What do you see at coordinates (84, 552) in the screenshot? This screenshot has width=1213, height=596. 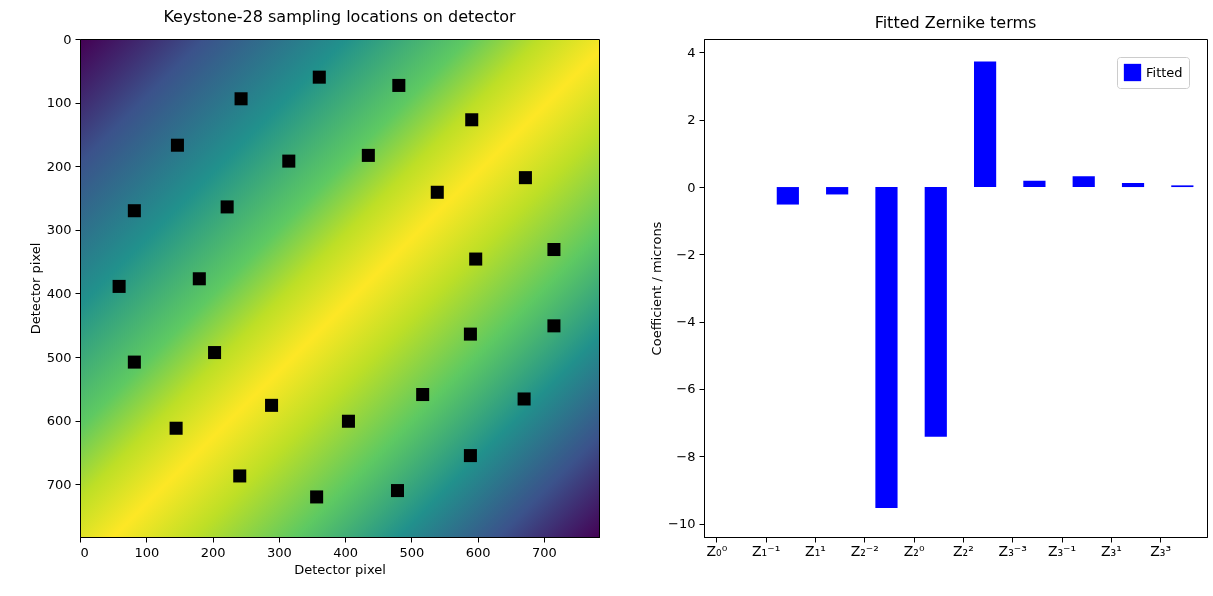 I see `x-tick-label: 0` at bounding box center [84, 552].